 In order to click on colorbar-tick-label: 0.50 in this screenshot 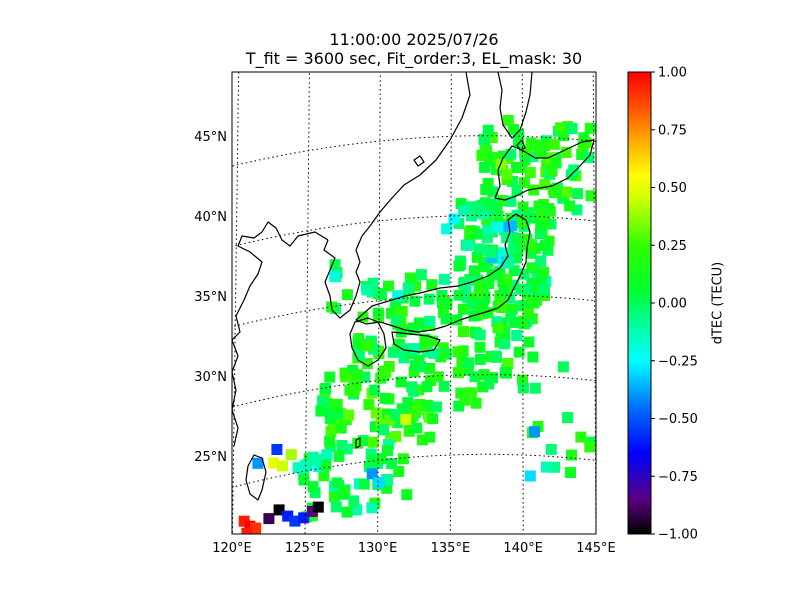, I will do `click(672, 188)`.